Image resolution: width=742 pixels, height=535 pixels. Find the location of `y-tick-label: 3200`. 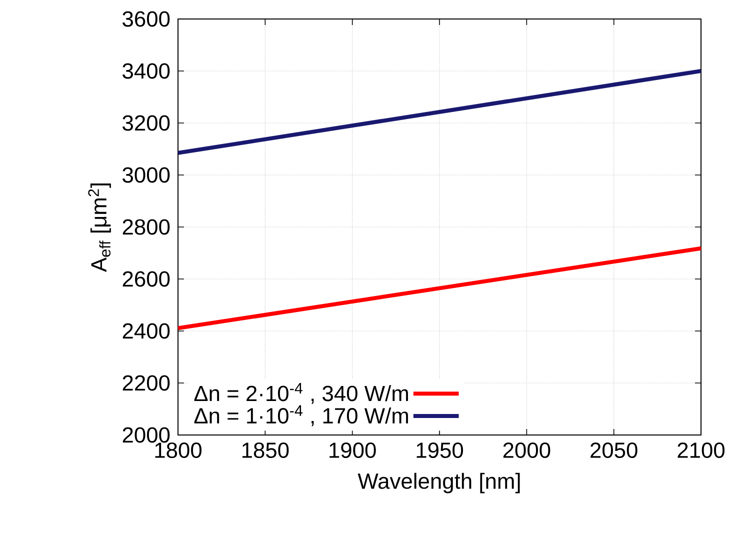

y-tick-label: 3200 is located at coordinates (146, 123).